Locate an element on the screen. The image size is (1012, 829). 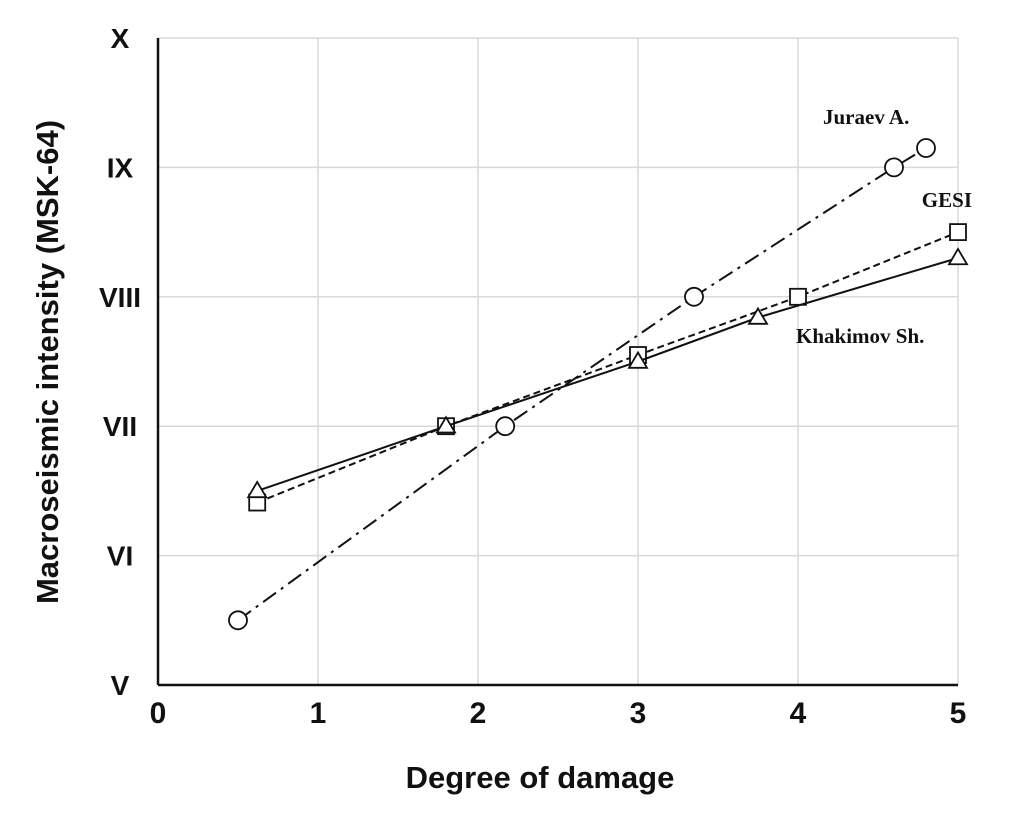
x-tick-label: 3 is located at coordinates (638, 713).